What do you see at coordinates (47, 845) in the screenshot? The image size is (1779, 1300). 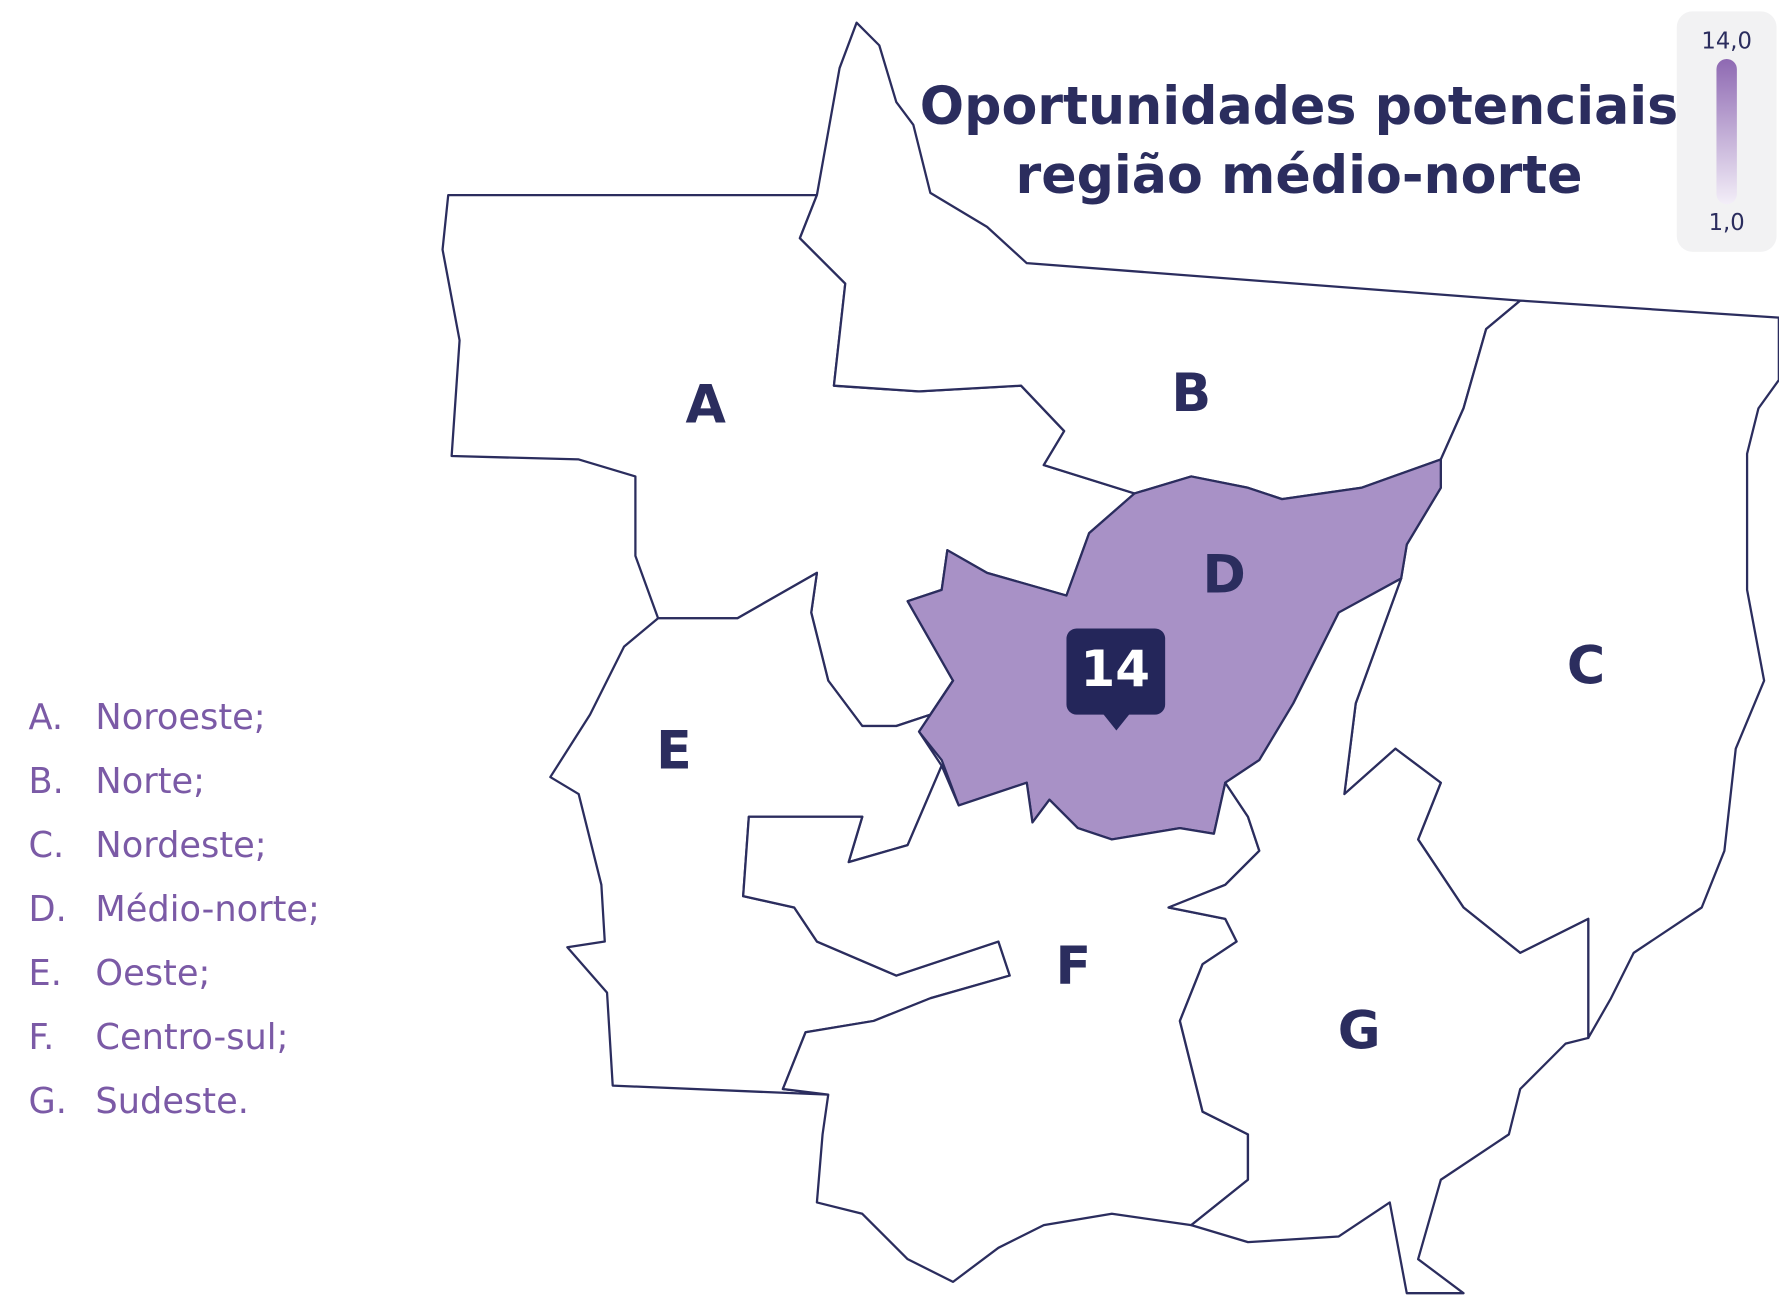 I see `legend-letter: C.` at bounding box center [47, 845].